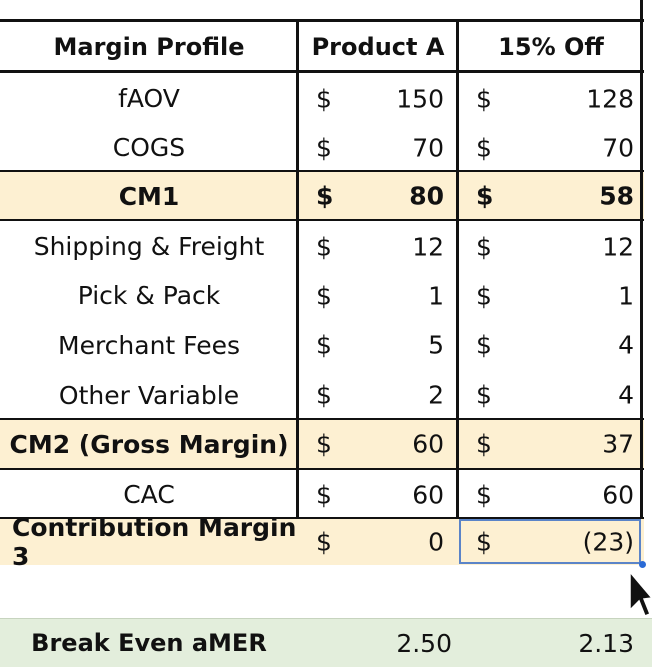 The width and height of the screenshot is (652, 667). I want to click on discount-cell: $128, so click(551, 98).